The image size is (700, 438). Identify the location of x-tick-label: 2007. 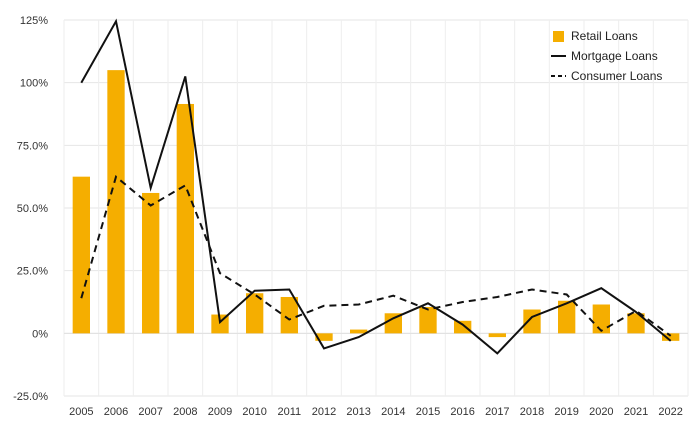
(150, 412).